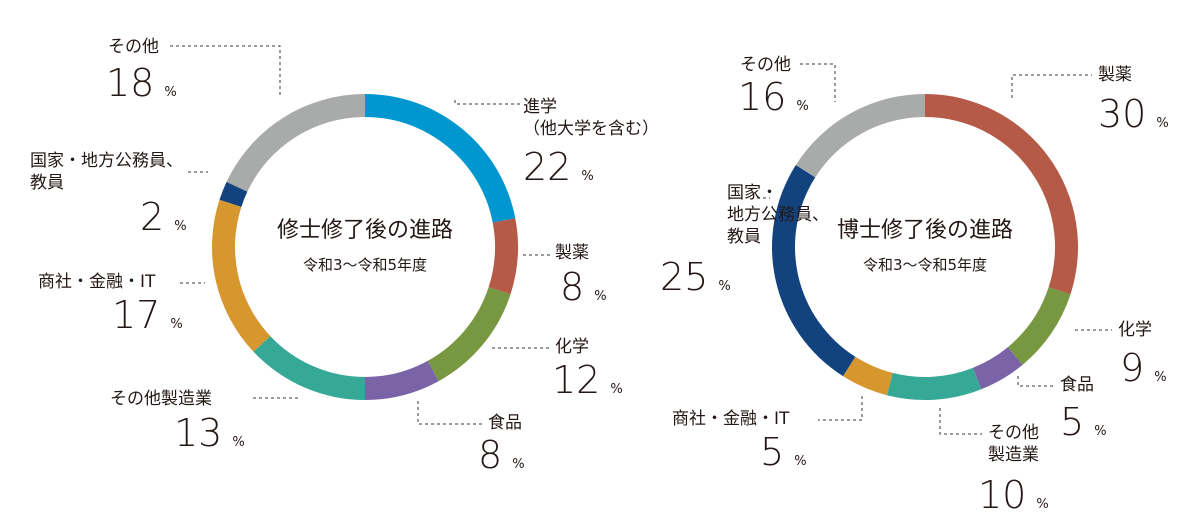  What do you see at coordinates (1013, 433) in the screenshot?
I see `chart1-label-3-0: その他` at bounding box center [1013, 433].